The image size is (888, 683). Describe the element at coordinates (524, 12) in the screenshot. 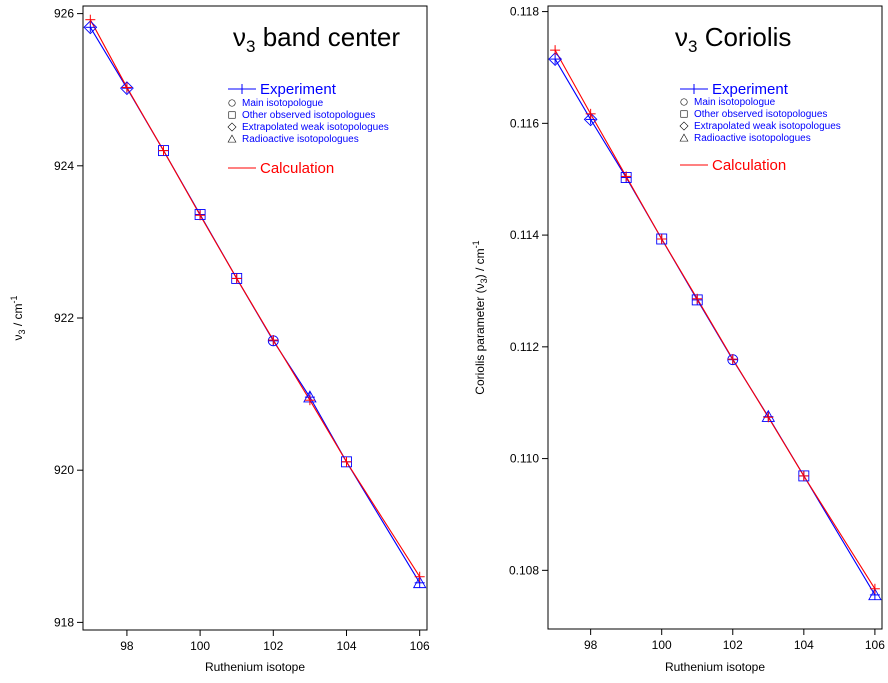

I see `y-tick-label: 0.118` at that location.